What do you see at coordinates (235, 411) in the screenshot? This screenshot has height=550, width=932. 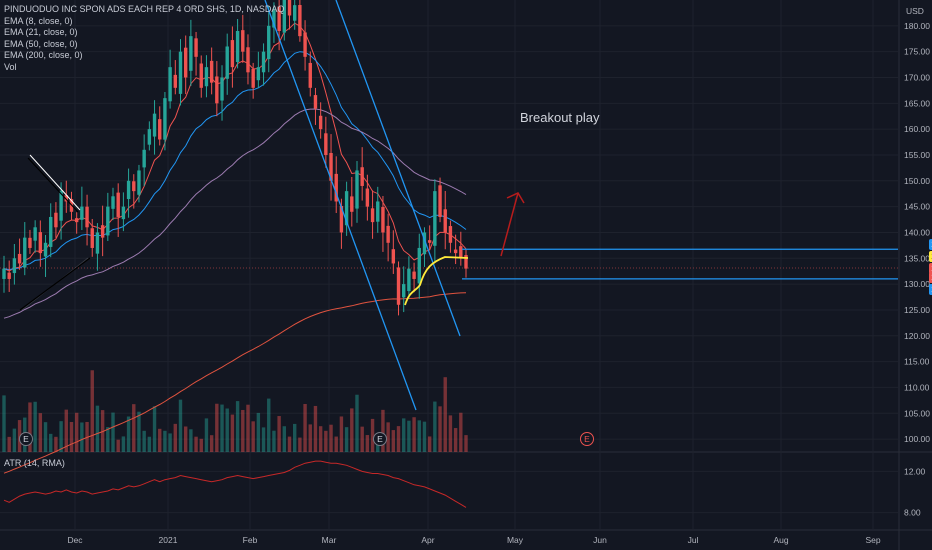 I see `volume-bars` at bounding box center [235, 411].